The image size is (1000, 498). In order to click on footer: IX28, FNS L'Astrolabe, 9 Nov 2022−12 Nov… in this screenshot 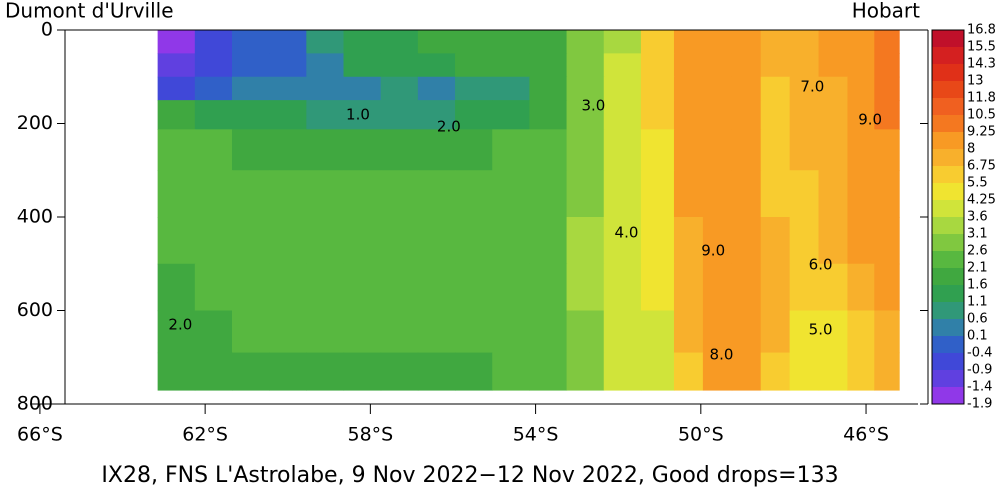, I will do `click(469, 475)`.